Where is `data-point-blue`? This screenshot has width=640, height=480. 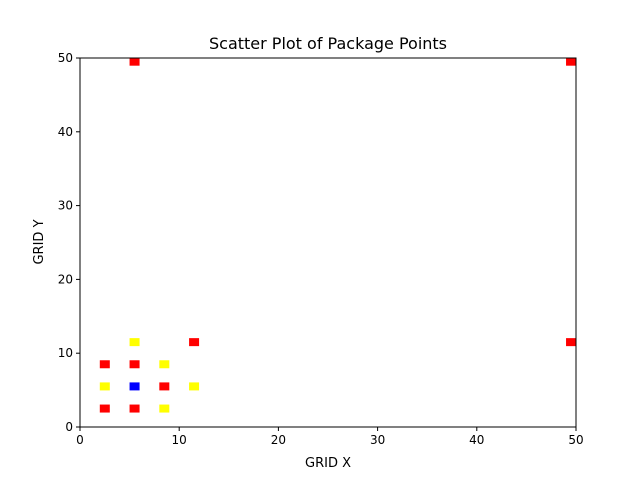 data-point-blue is located at coordinates (134, 386).